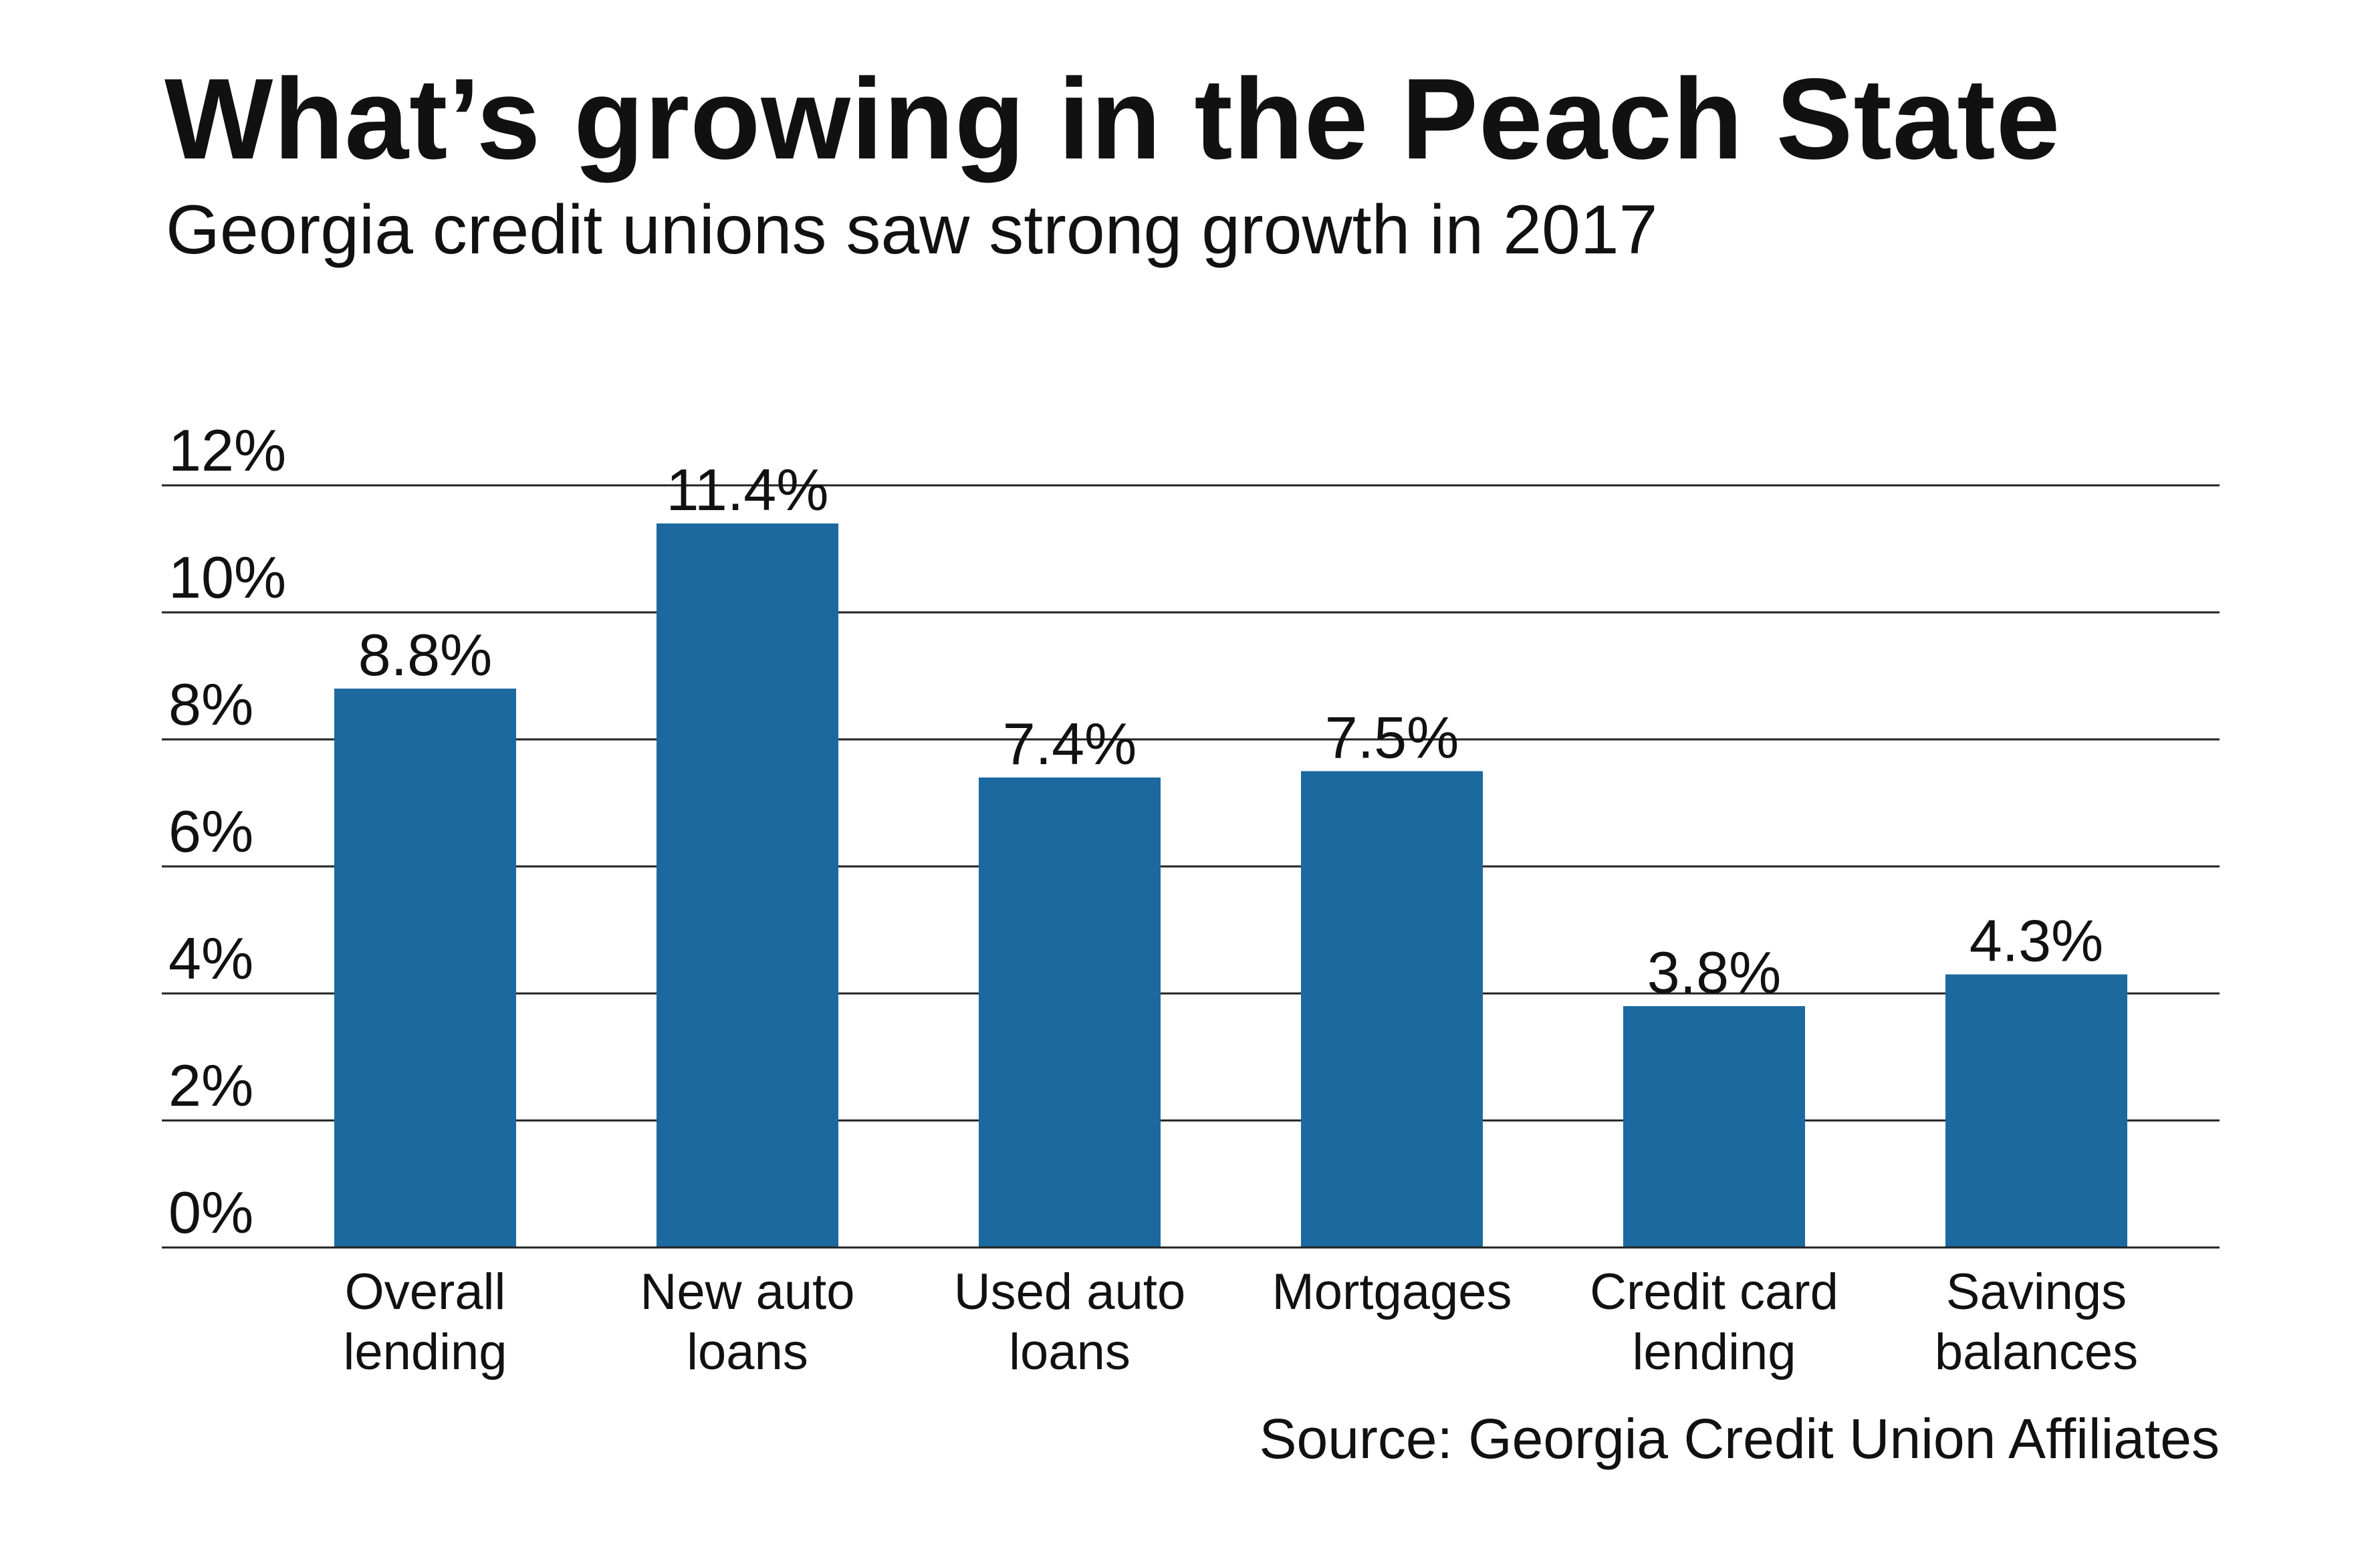 The height and width of the screenshot is (1551, 2380). I want to click on y-tick-label: 2%, so click(210, 1085).